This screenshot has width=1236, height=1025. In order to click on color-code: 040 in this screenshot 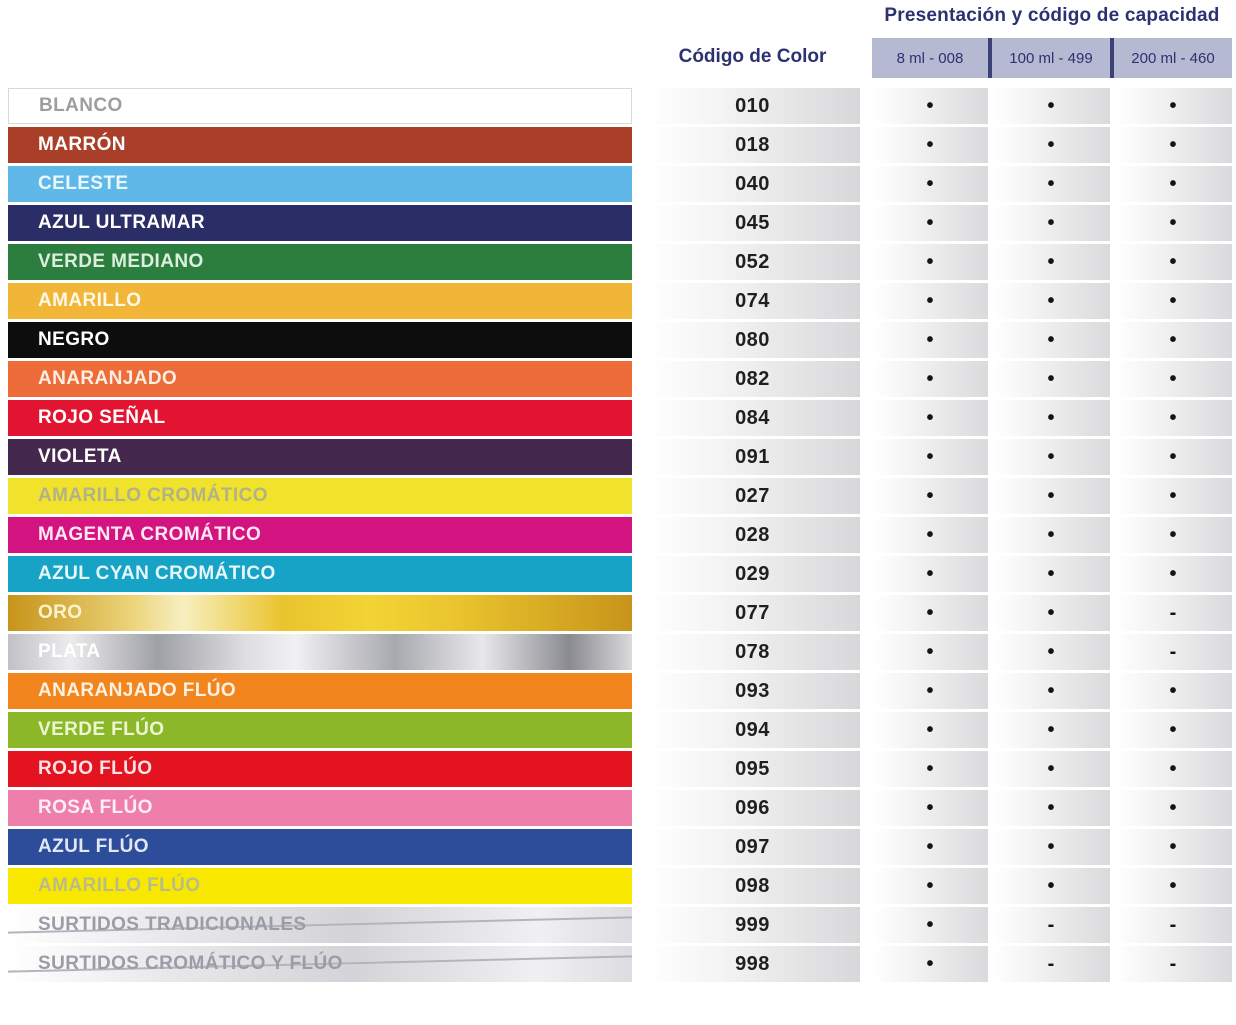, I will do `click(752, 184)`.